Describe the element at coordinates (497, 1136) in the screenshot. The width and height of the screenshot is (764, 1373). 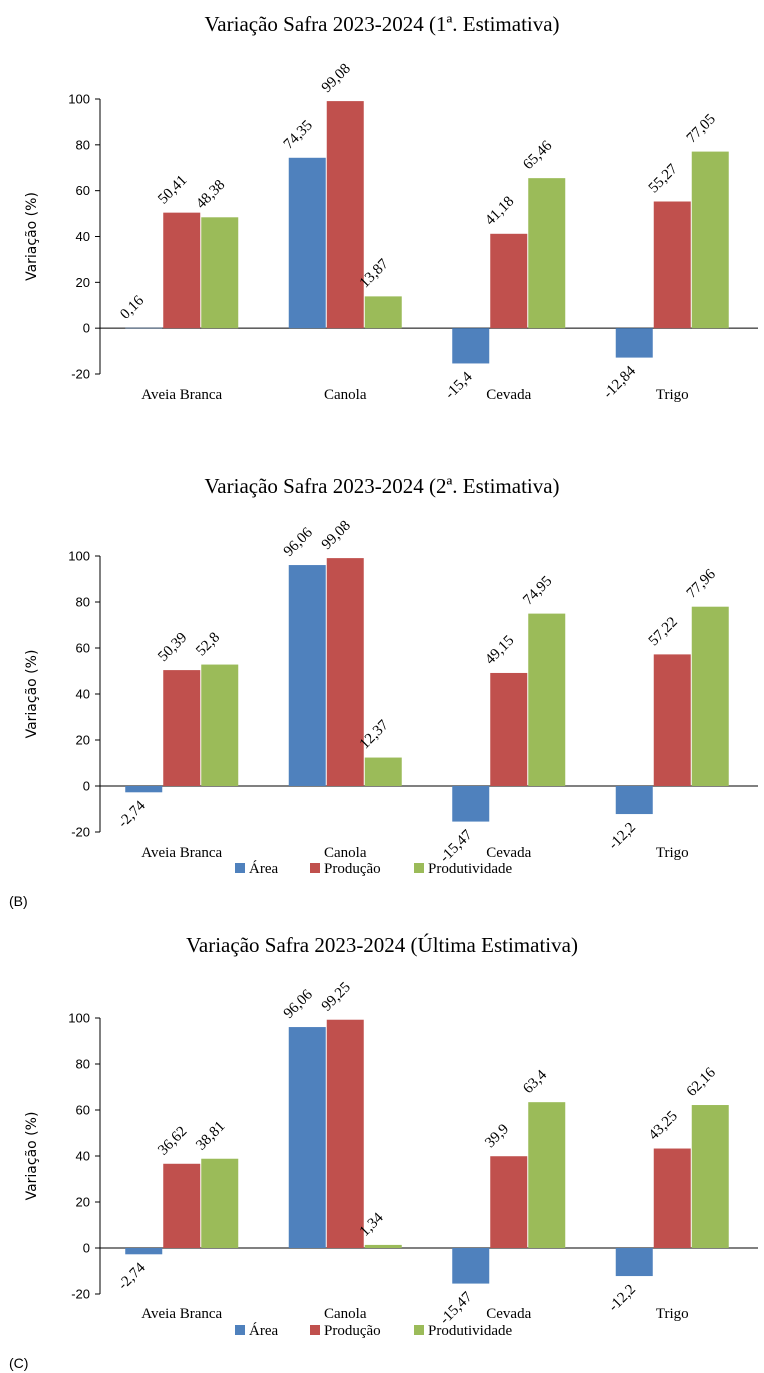
I see `data-label: 39,9` at that location.